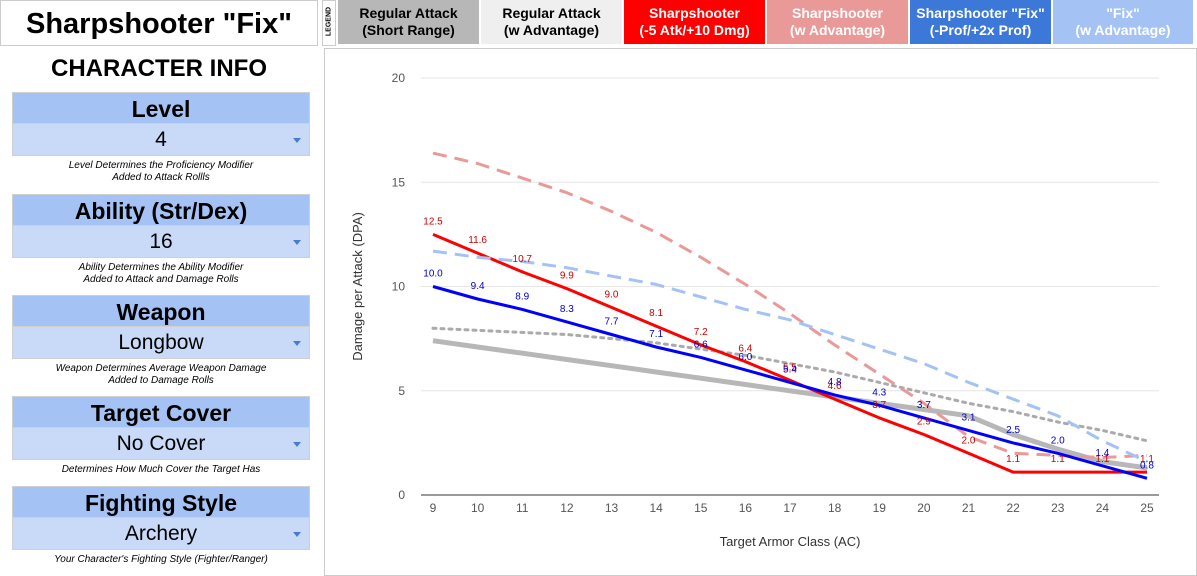  I want to click on legend-entry-6: "Fix" (w Advantage), so click(1123, 22).